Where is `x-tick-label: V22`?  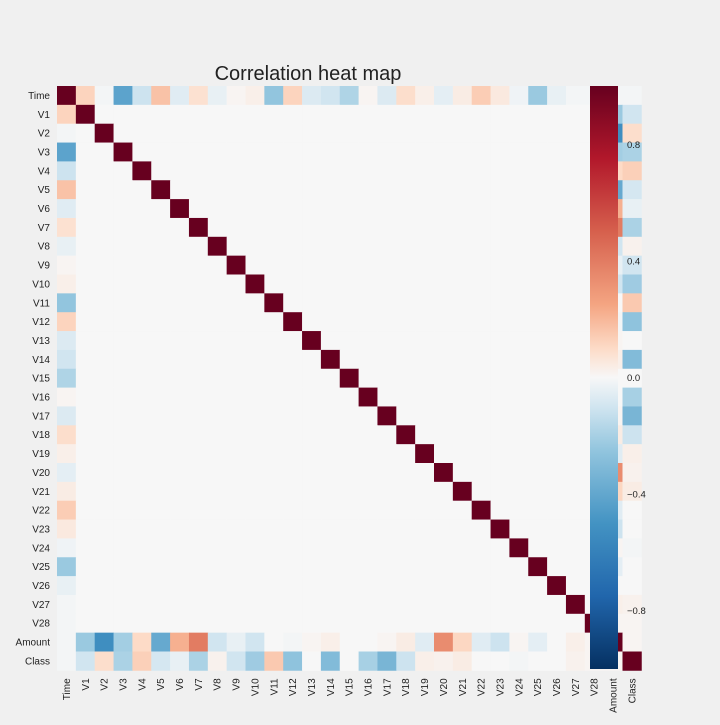 x-tick-label: V22 is located at coordinates (482, 687).